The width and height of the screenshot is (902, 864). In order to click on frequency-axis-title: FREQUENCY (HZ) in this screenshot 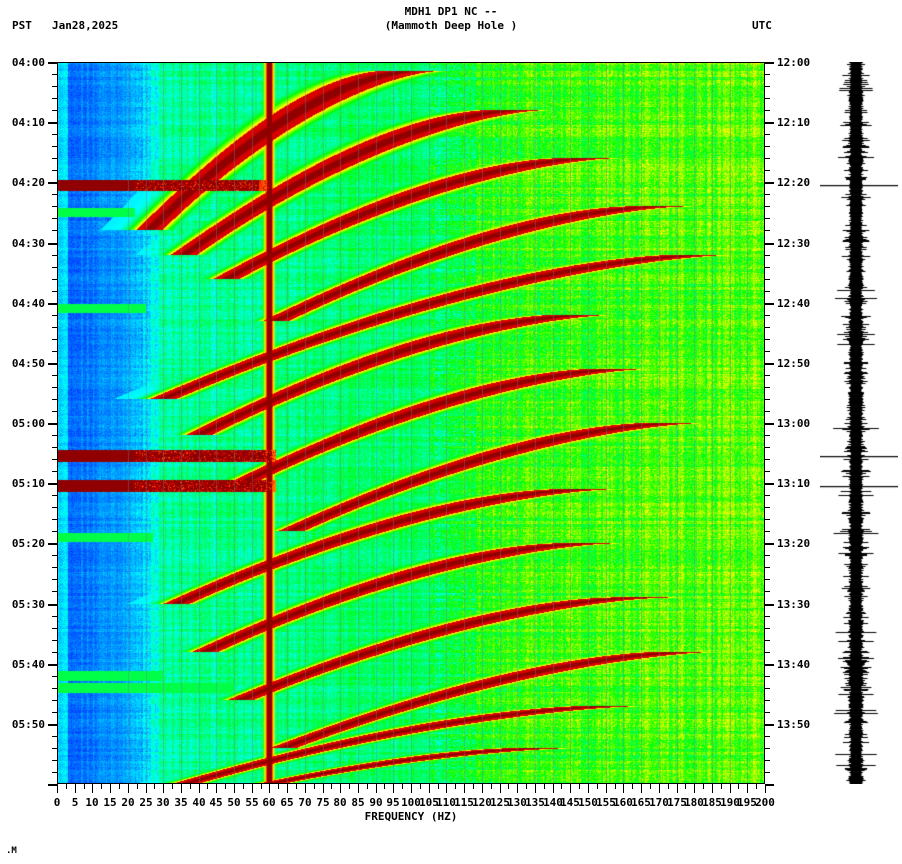, I will do `click(411, 816)`.